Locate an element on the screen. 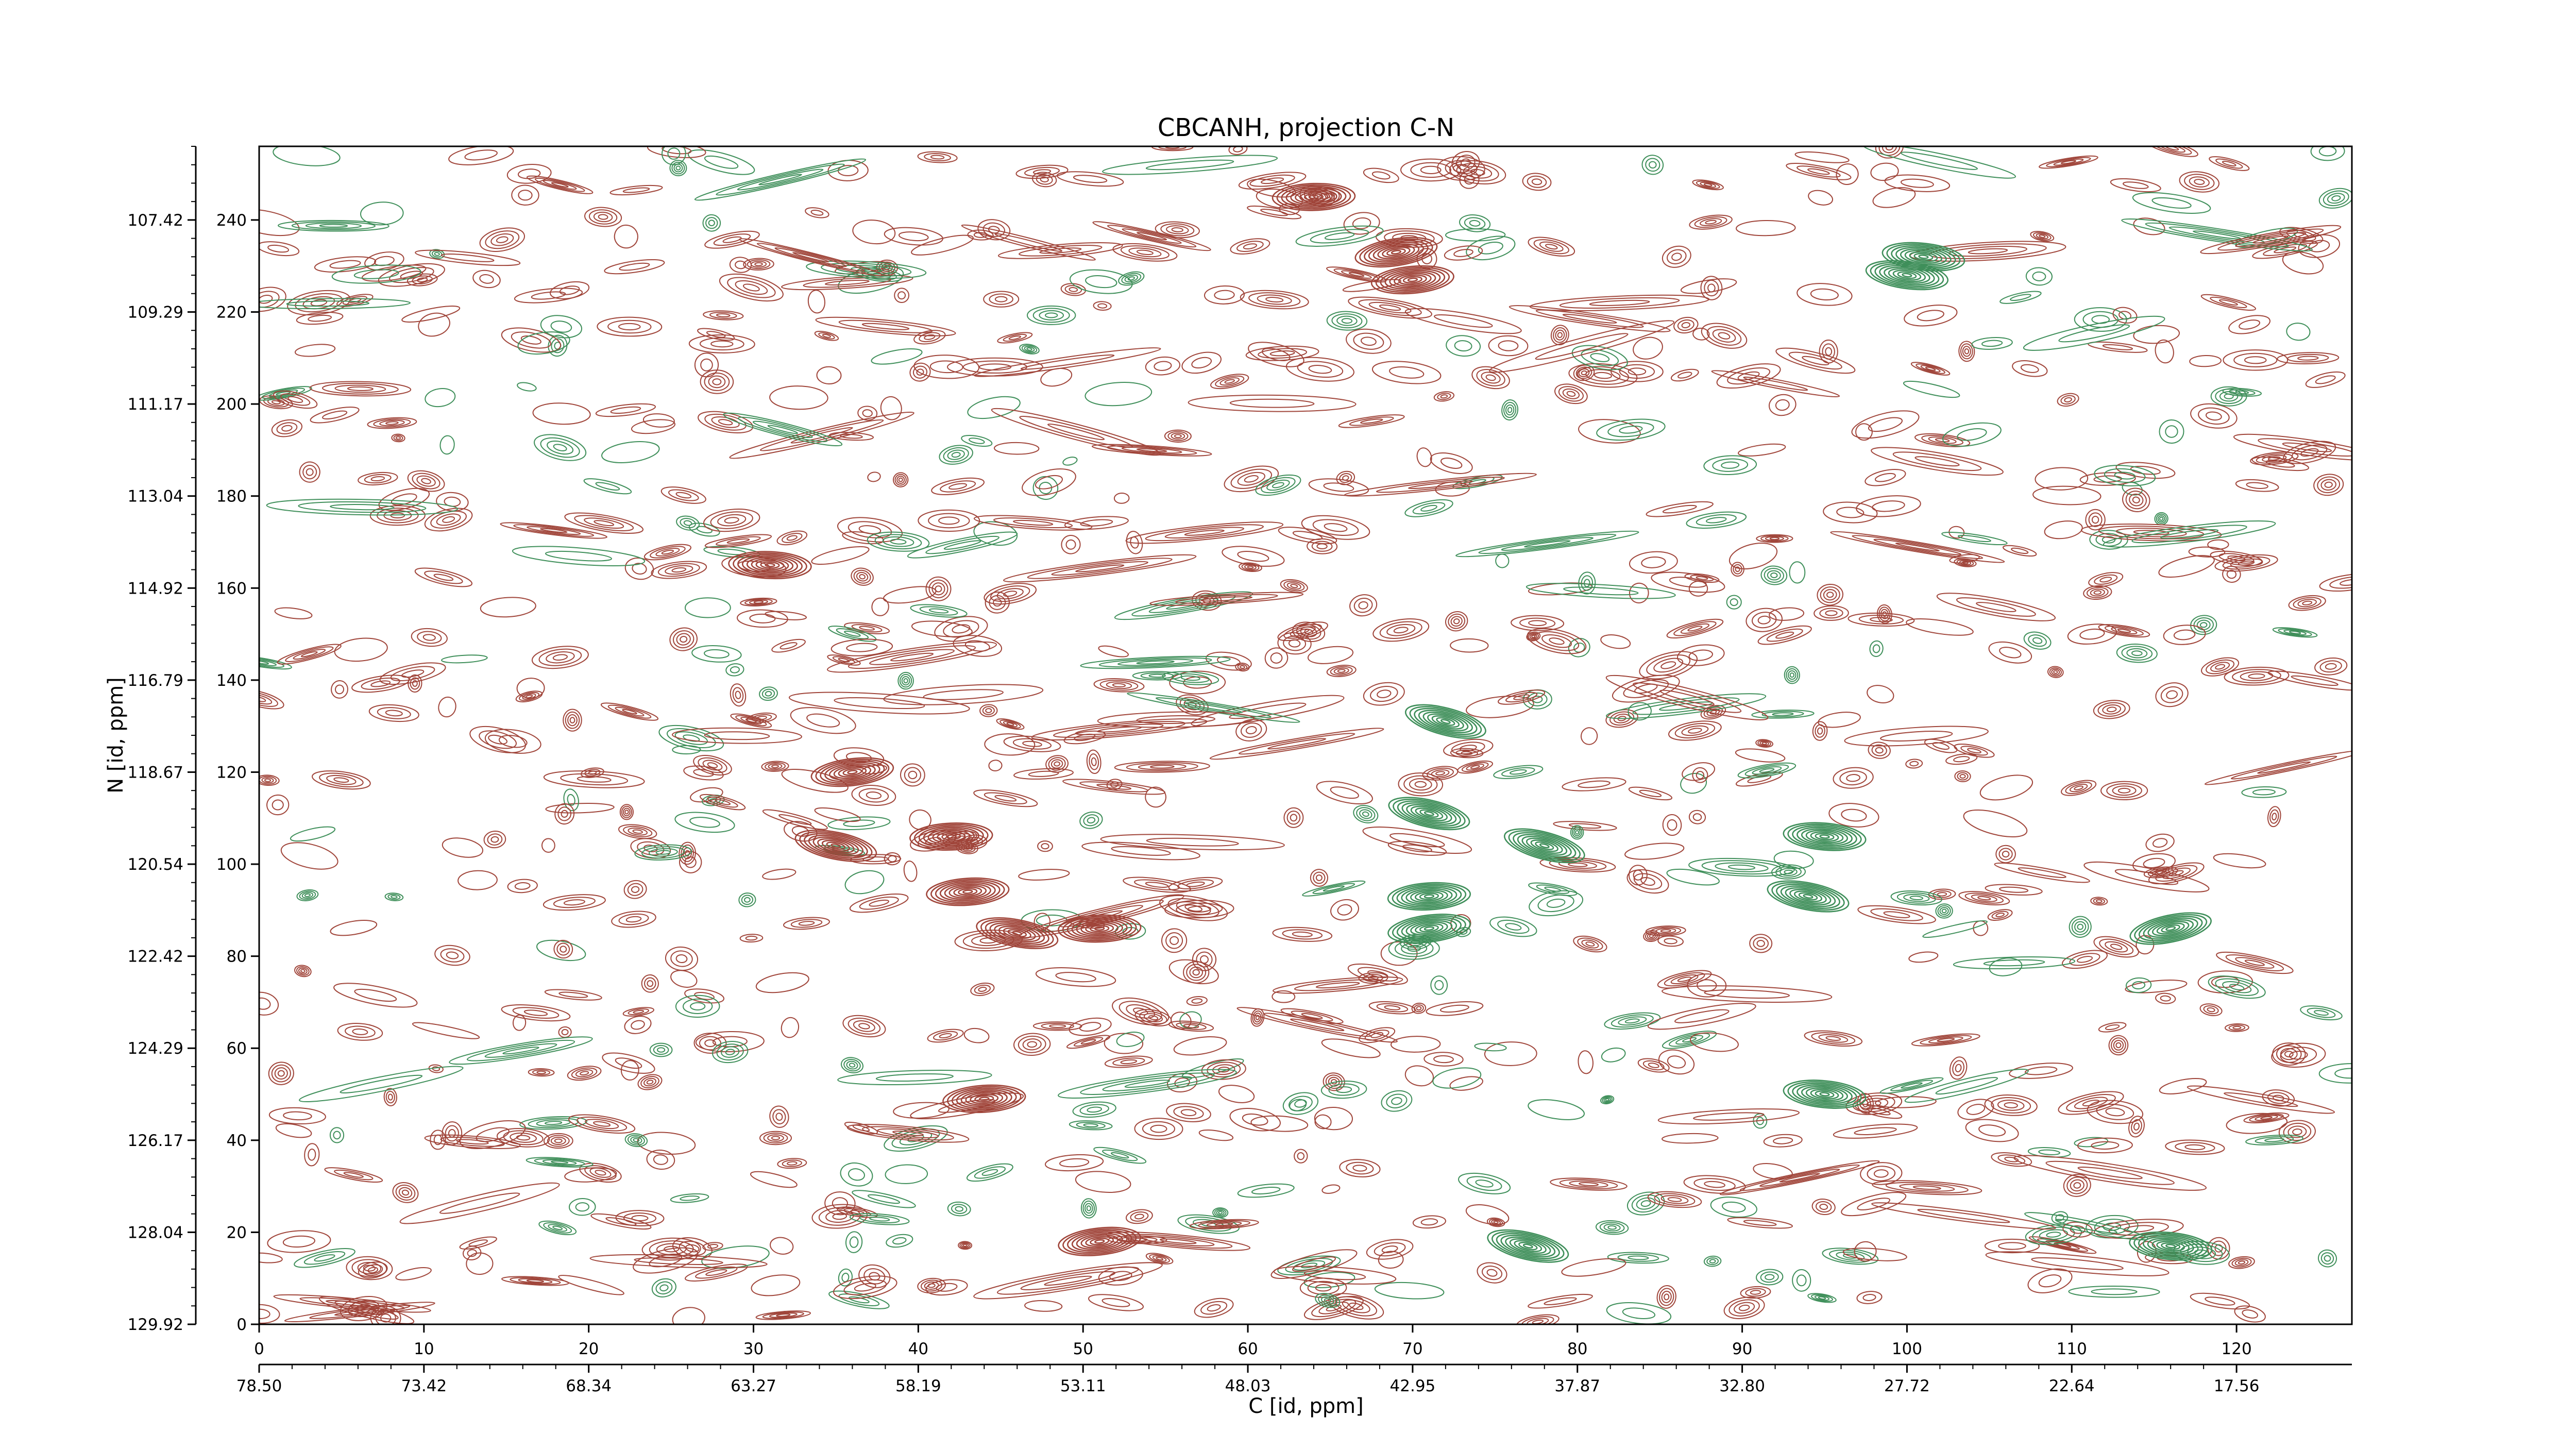  y-ppm-tick-label: 116.79 is located at coordinates (155, 680).